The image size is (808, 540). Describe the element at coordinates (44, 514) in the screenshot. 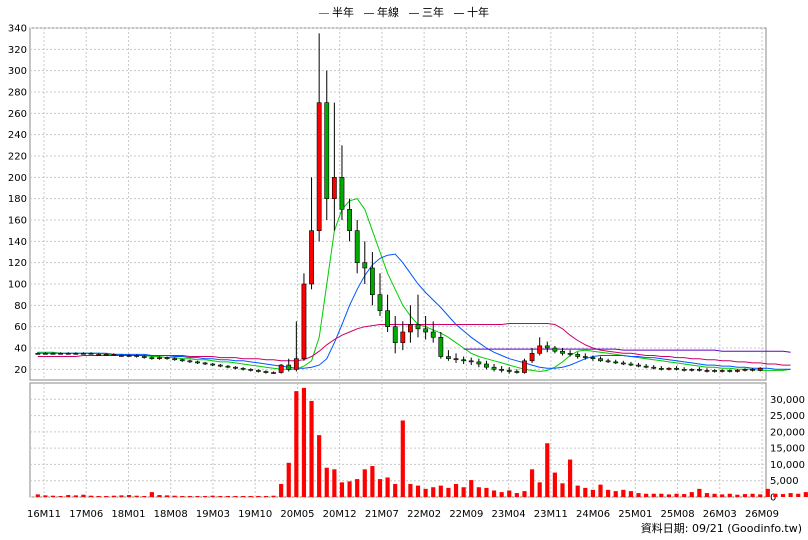

I see `x-tick-label: 16M11` at that location.